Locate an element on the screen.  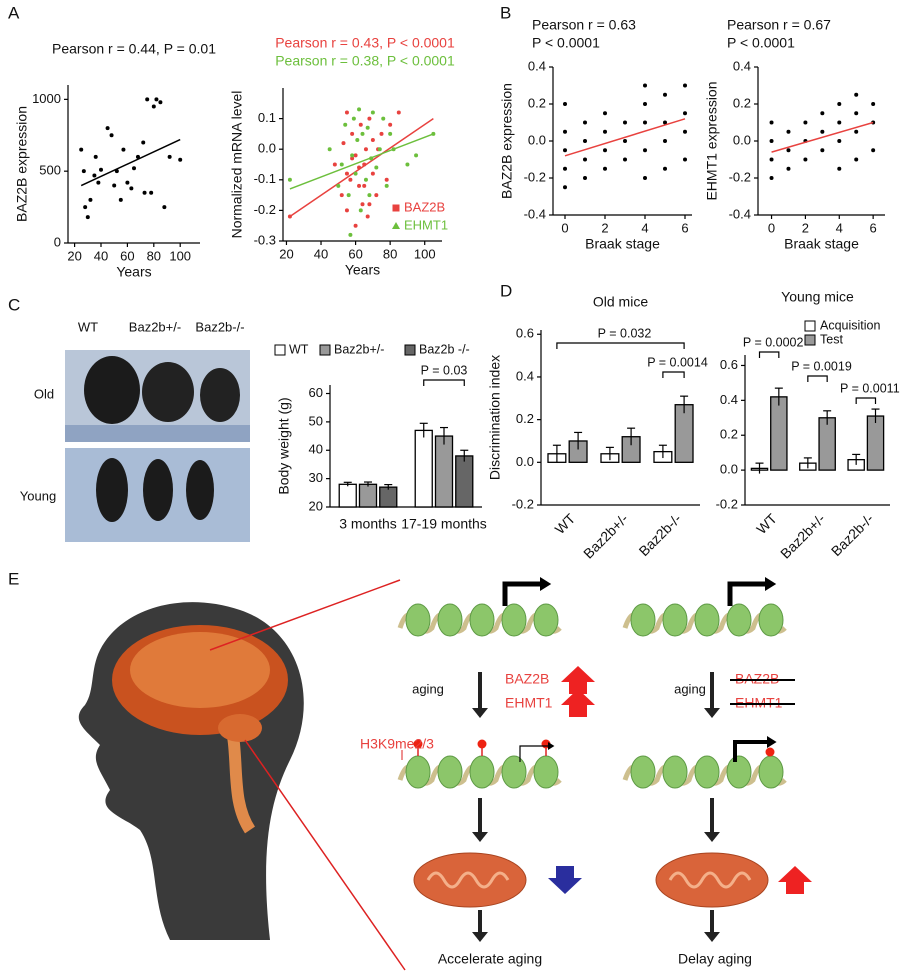
legend-label: WT is located at coordinates (299, 349).